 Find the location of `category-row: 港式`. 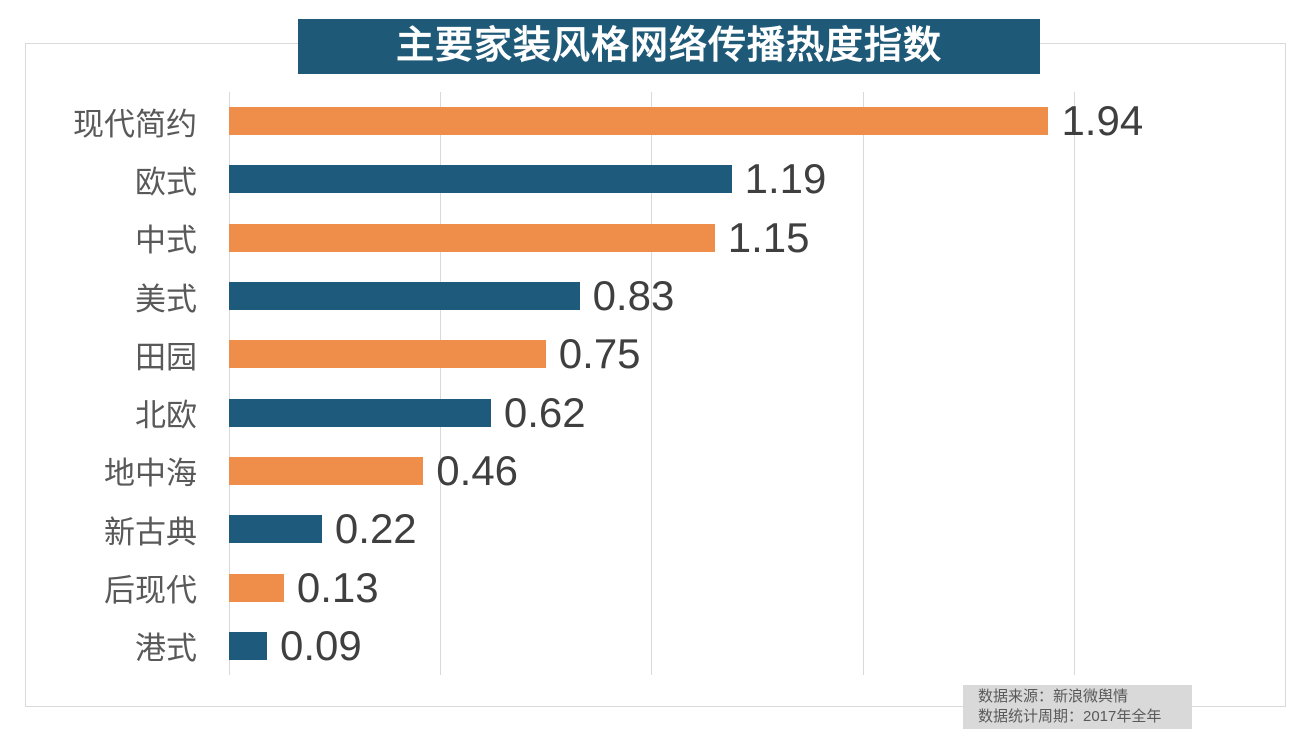

category-row: 港式 is located at coordinates (98, 646).